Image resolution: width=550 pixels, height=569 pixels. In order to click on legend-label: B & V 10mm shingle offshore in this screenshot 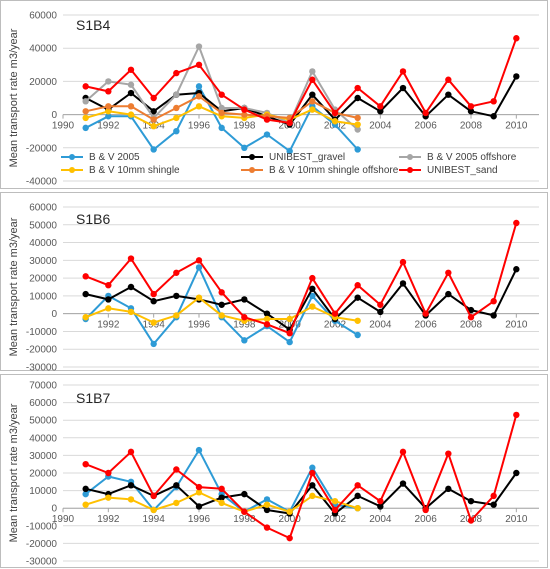, I will do `click(334, 170)`.